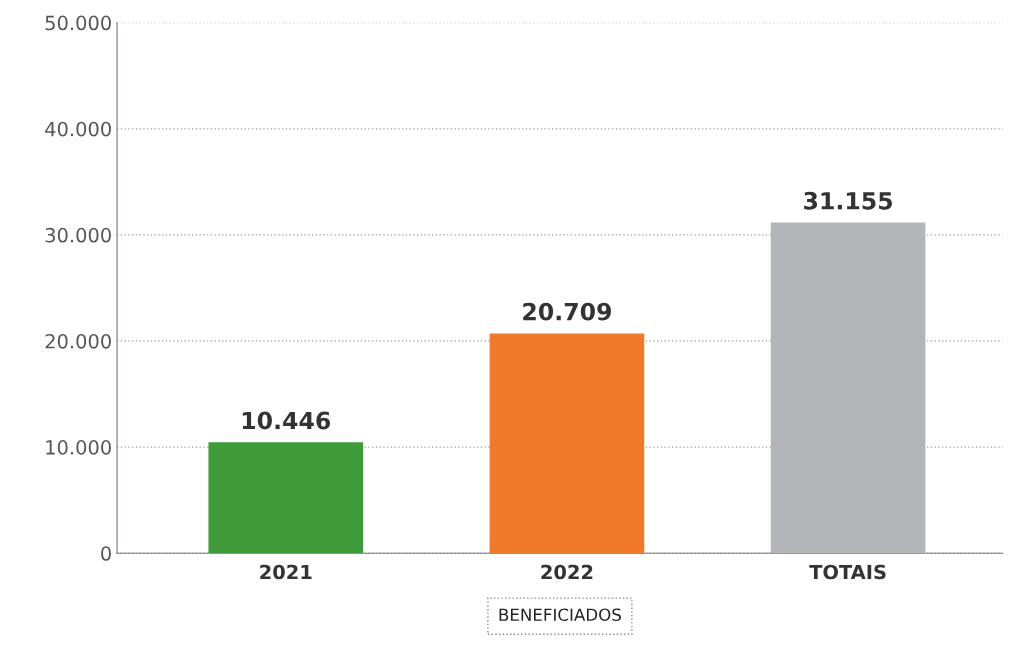 Image resolution: width=1018 pixels, height=647 pixels. Describe the element at coordinates (567, 572) in the screenshot. I see `x-tick-label: 2022` at that location.